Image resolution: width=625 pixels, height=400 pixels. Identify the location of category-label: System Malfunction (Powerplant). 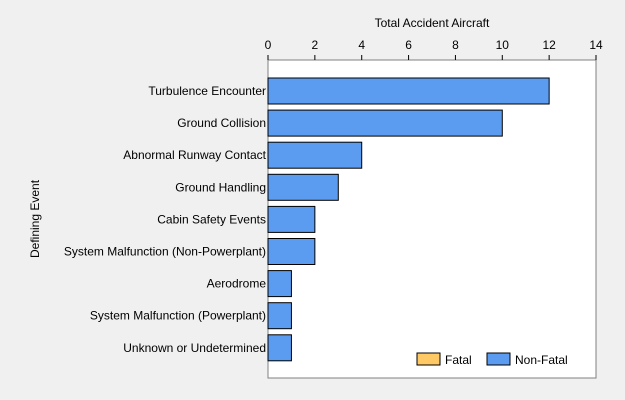
(178, 316).